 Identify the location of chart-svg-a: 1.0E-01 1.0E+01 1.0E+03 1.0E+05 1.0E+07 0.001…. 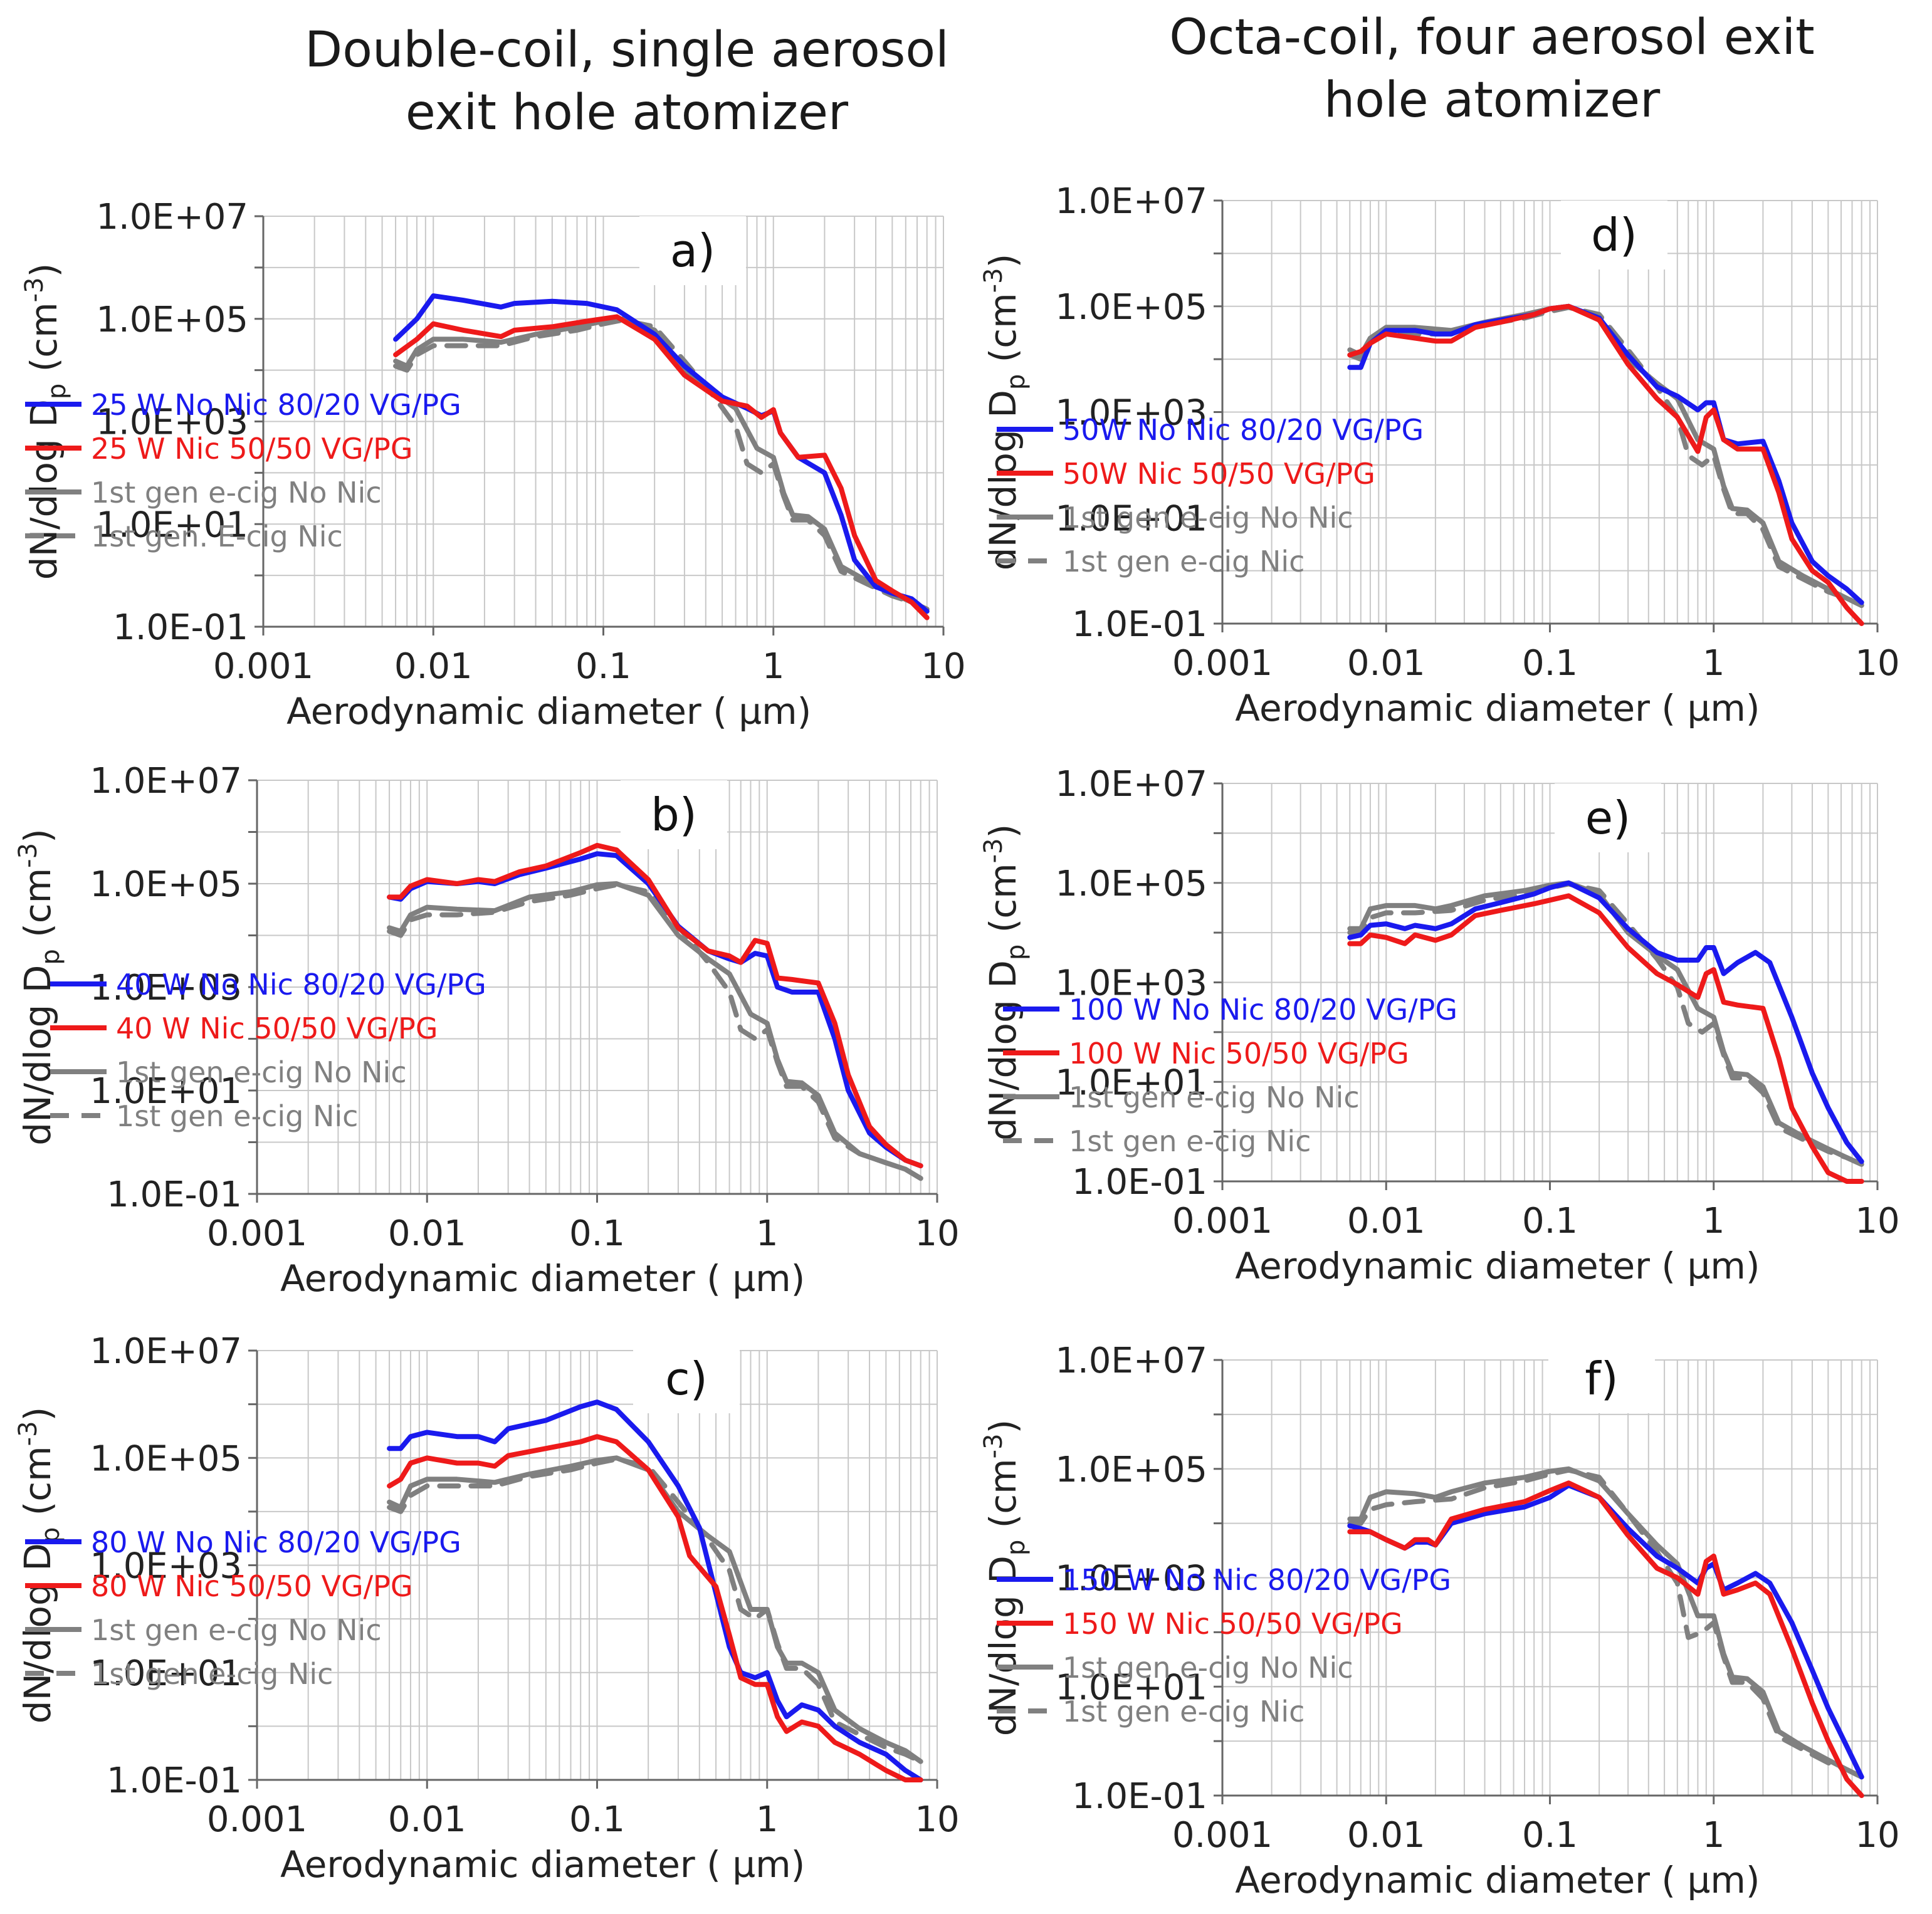
(493, 465).